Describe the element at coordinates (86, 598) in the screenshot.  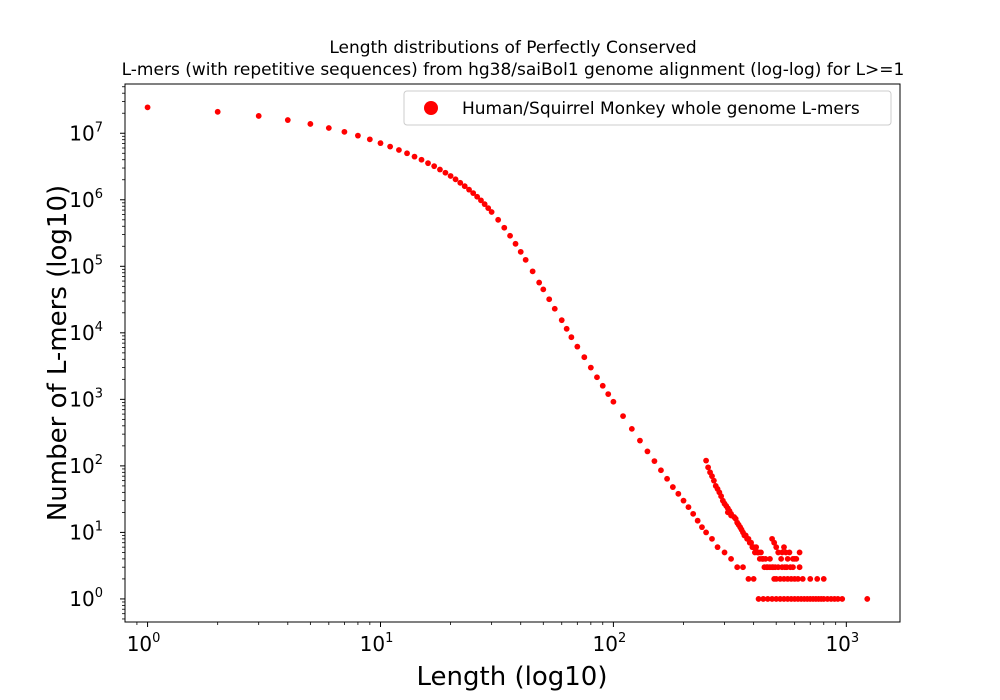
I see `y-tick-label: 100` at that location.